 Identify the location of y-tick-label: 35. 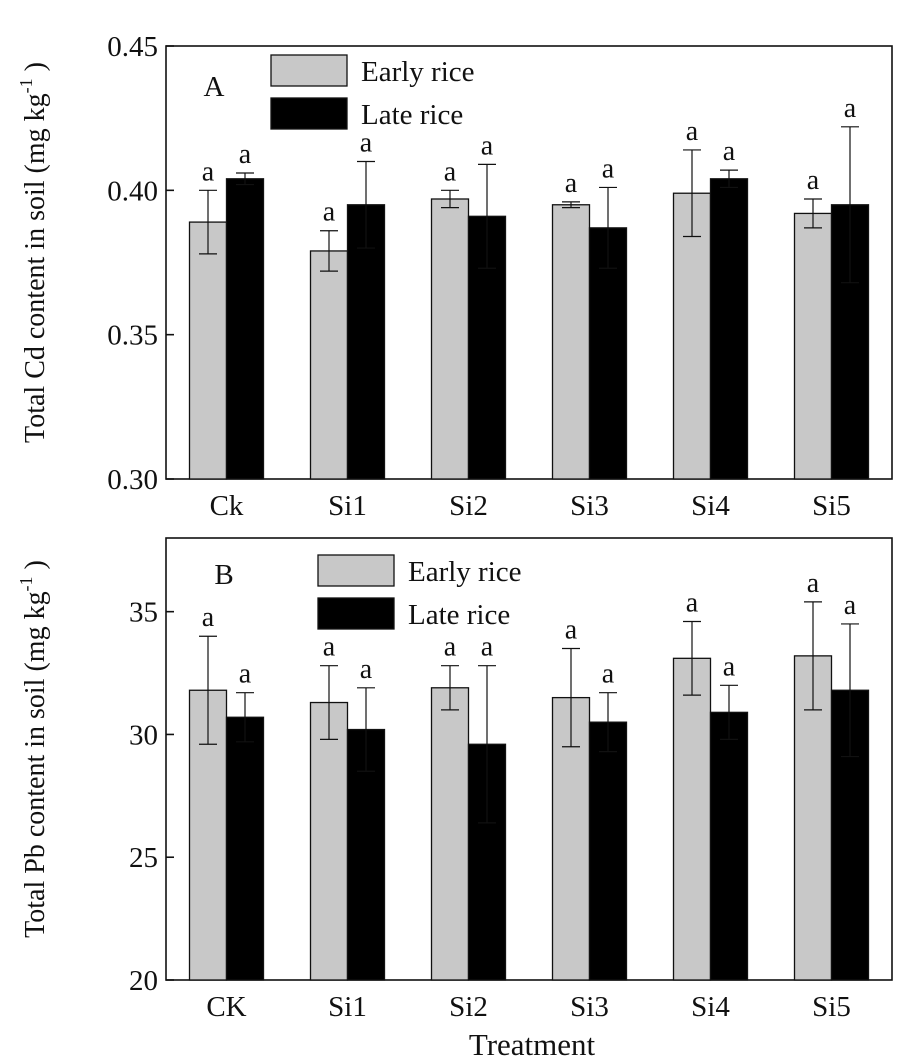
(143, 613).